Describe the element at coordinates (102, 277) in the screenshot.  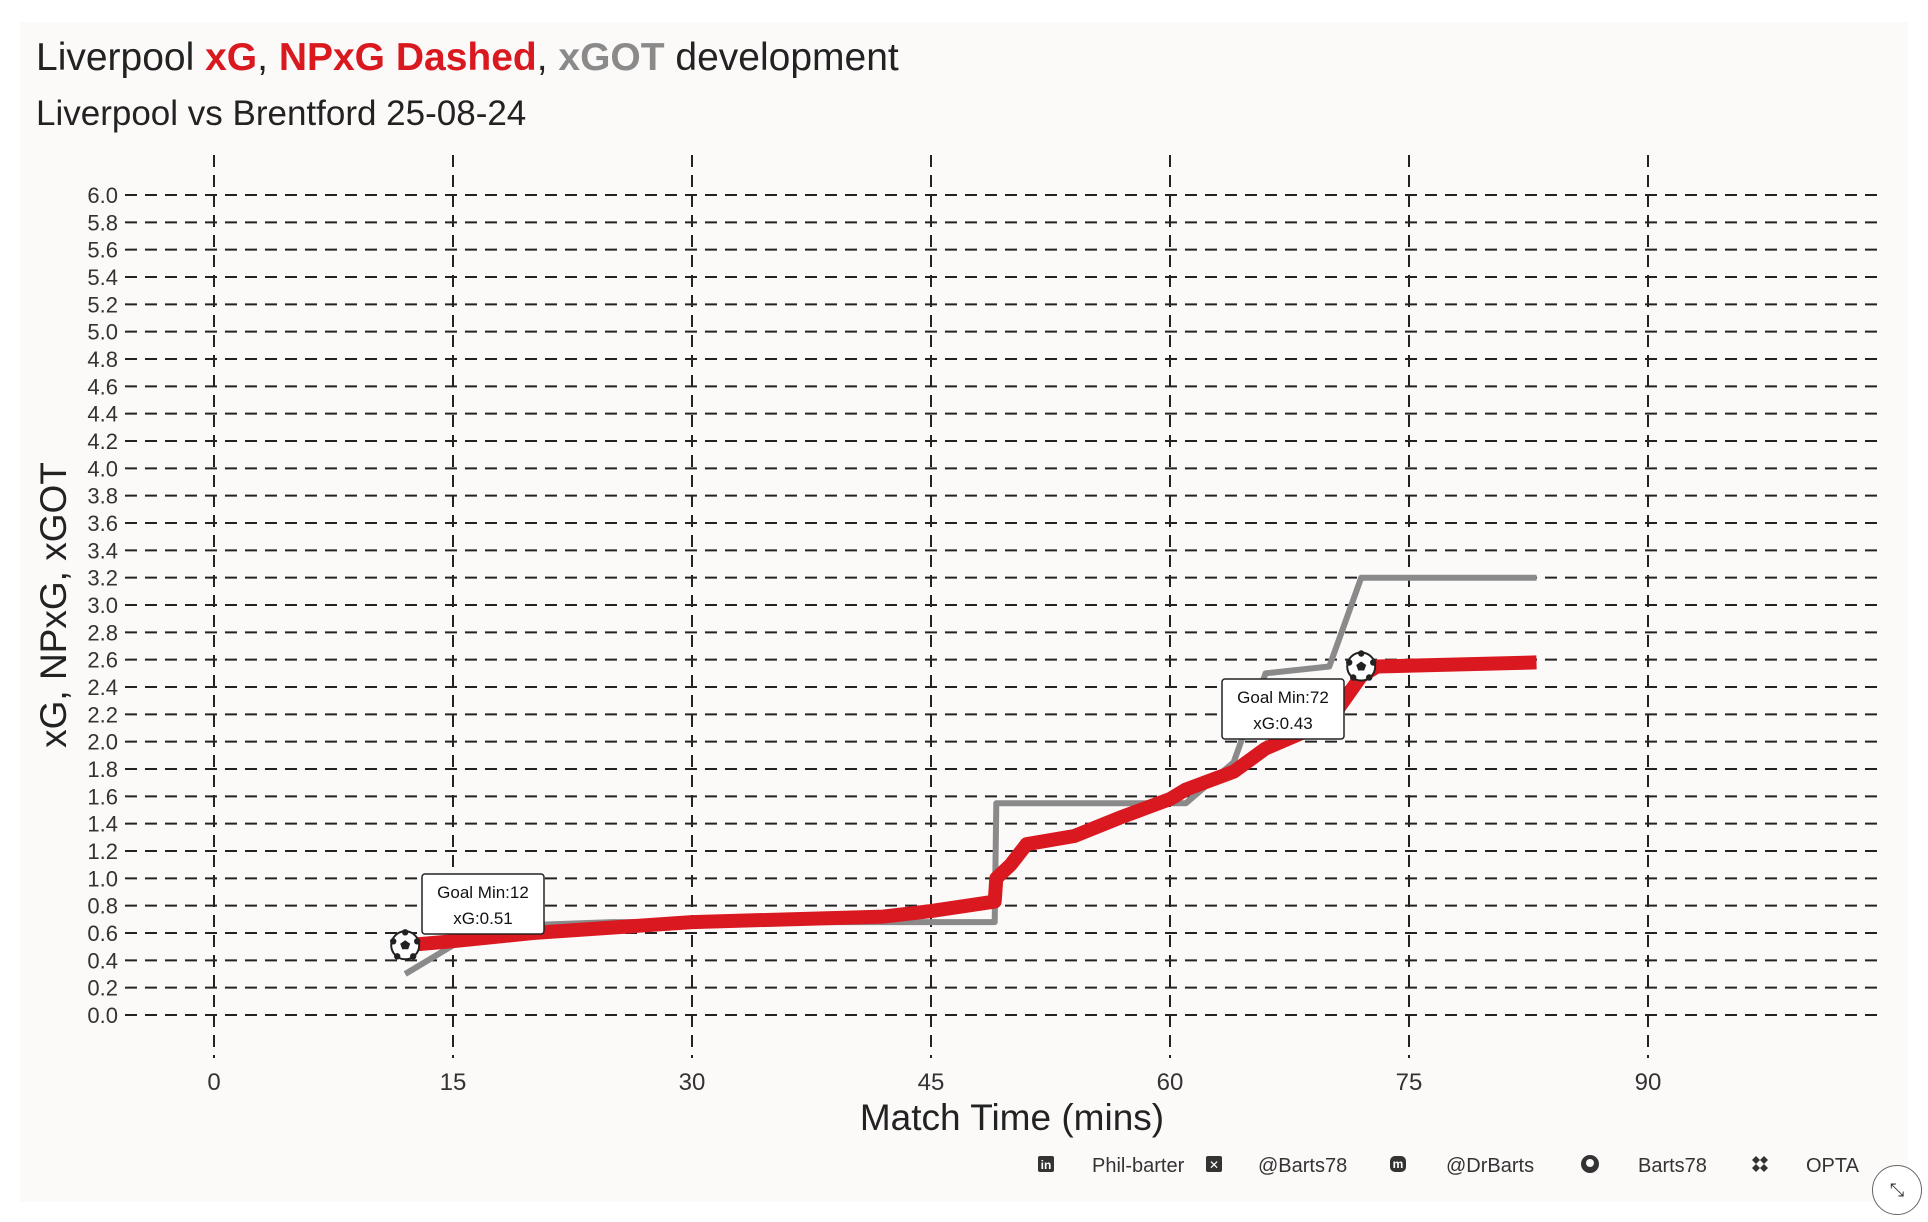
I see `y-tick-label: 5.4` at that location.